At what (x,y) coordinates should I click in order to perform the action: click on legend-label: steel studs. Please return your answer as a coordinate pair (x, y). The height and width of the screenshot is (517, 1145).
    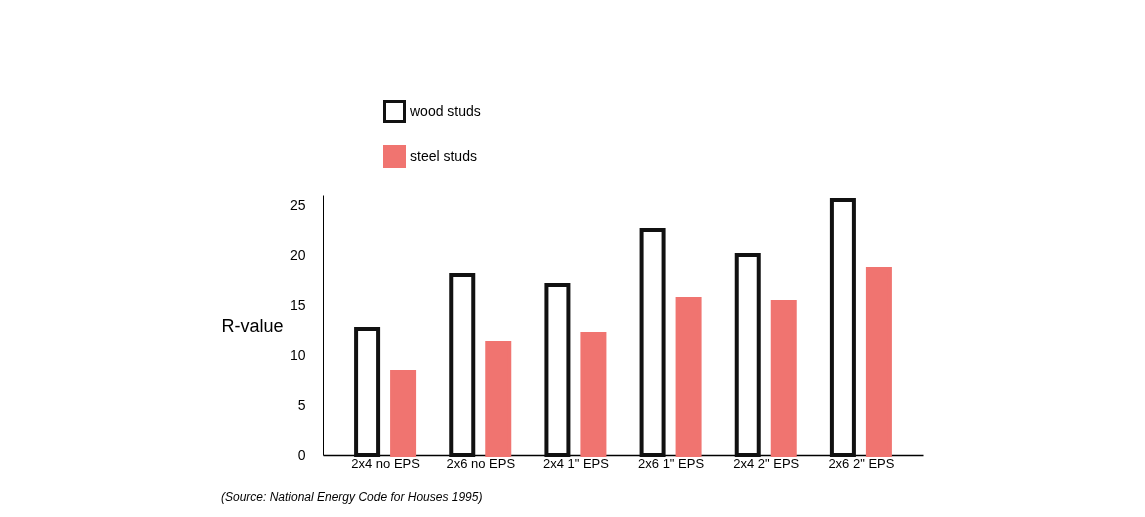
    Looking at the image, I should click on (443, 155).